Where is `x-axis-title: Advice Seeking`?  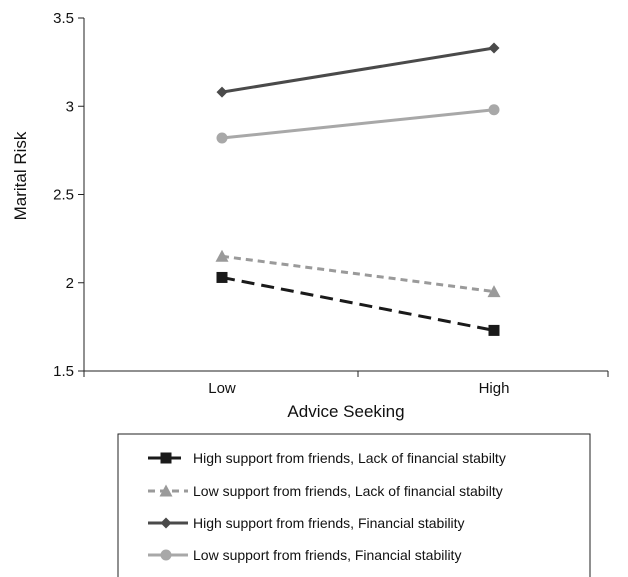 x-axis-title: Advice Seeking is located at coordinates (345, 411).